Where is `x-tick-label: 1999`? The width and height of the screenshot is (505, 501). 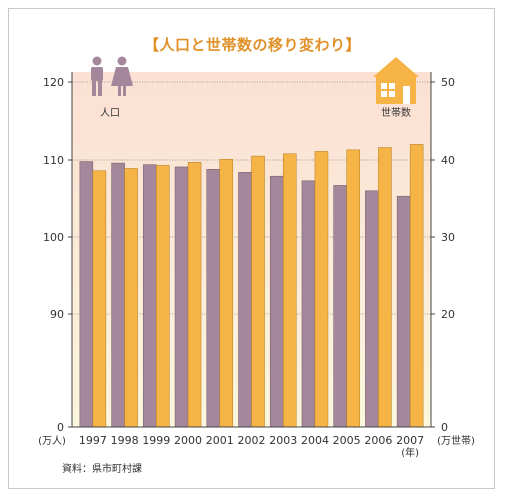 x-tick-label: 1999 is located at coordinates (156, 440).